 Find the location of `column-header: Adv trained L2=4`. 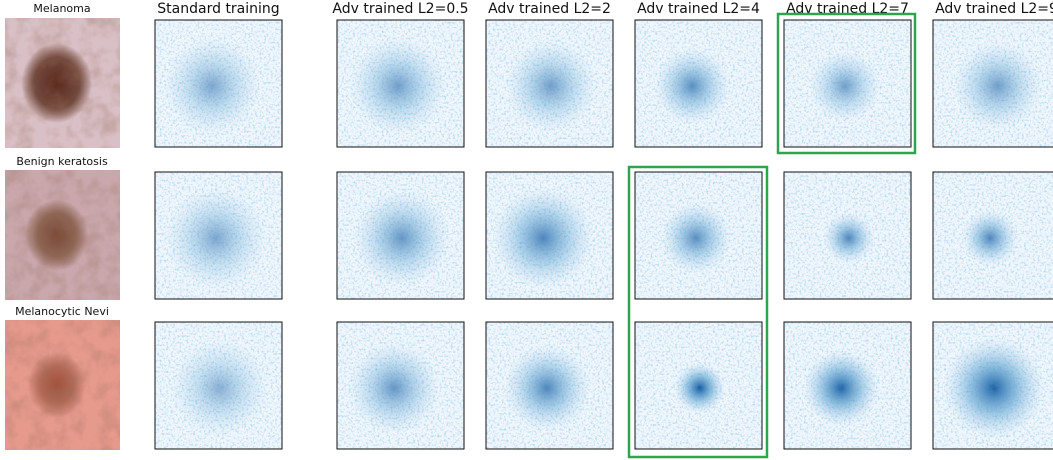

column-header: Adv trained L2=4 is located at coordinates (698, 9).